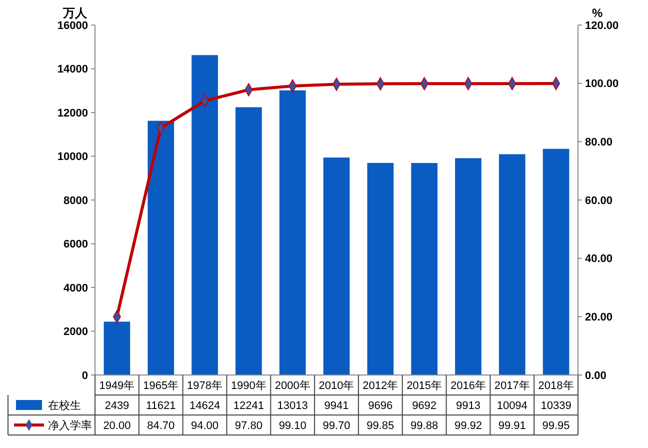 This screenshot has width=648, height=448. I want to click on data-label: 99.10, so click(292, 426).